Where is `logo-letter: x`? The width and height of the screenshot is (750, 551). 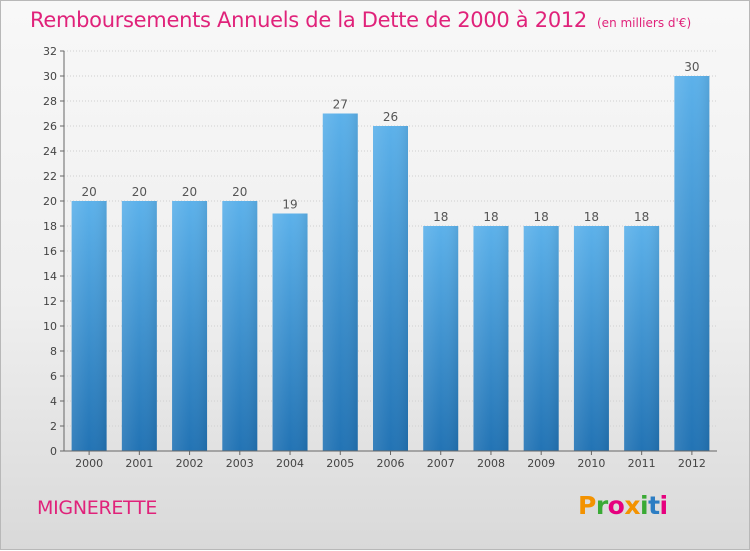
logo-letter: x is located at coordinates (632, 505).